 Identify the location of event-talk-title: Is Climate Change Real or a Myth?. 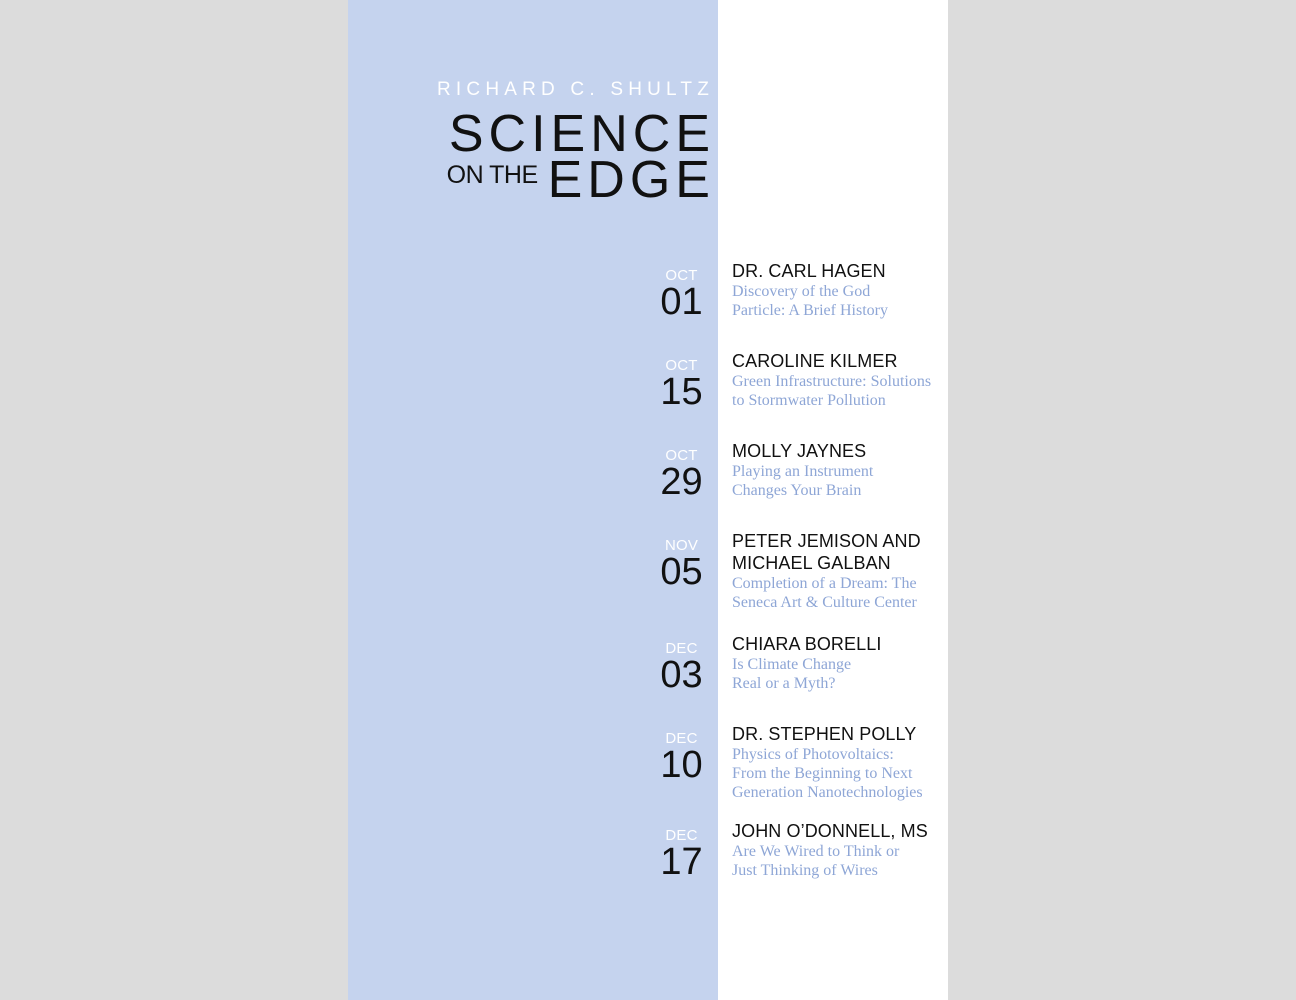
(792, 674).